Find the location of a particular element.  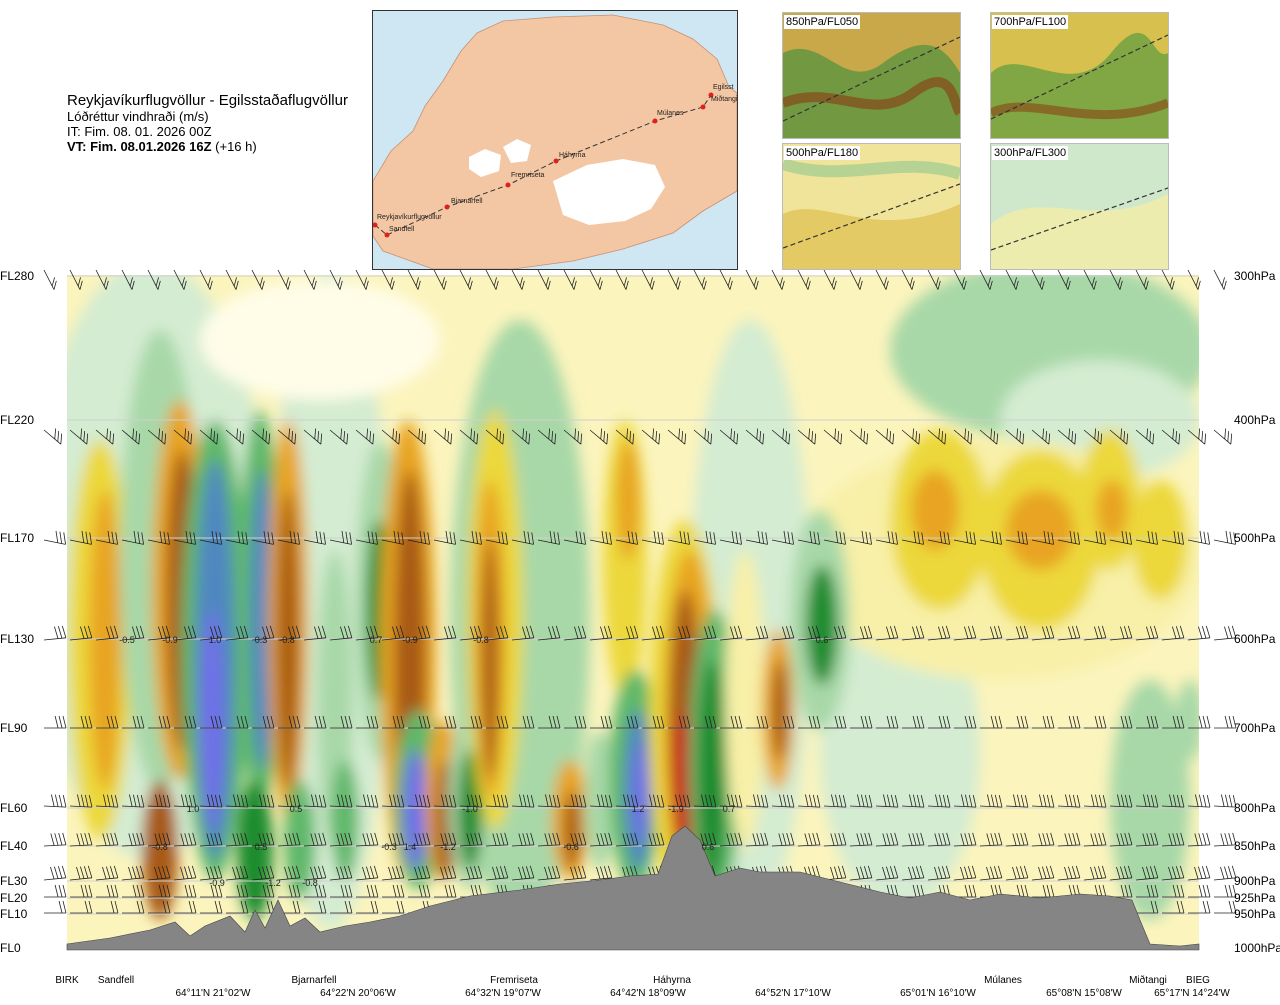

glacier-vatnajokull is located at coordinates (609, 192).